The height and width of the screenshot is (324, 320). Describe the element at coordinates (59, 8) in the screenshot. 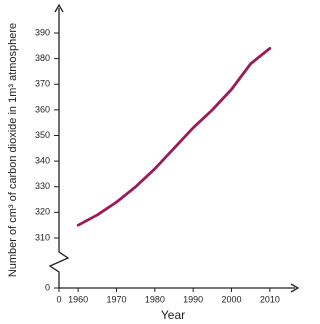

I see `y-axis-arrow` at that location.